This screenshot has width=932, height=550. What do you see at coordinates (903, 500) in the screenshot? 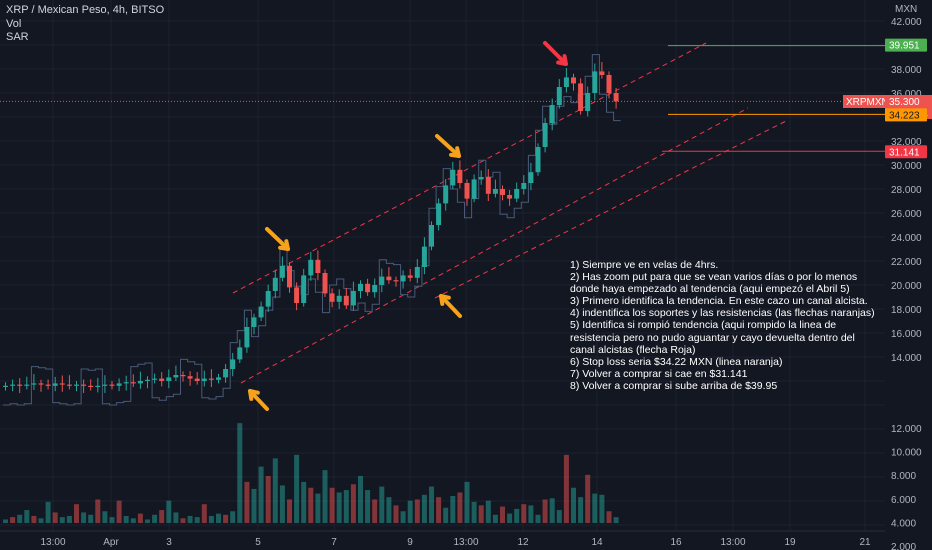
I see `price-tick: 6.000` at bounding box center [903, 500].